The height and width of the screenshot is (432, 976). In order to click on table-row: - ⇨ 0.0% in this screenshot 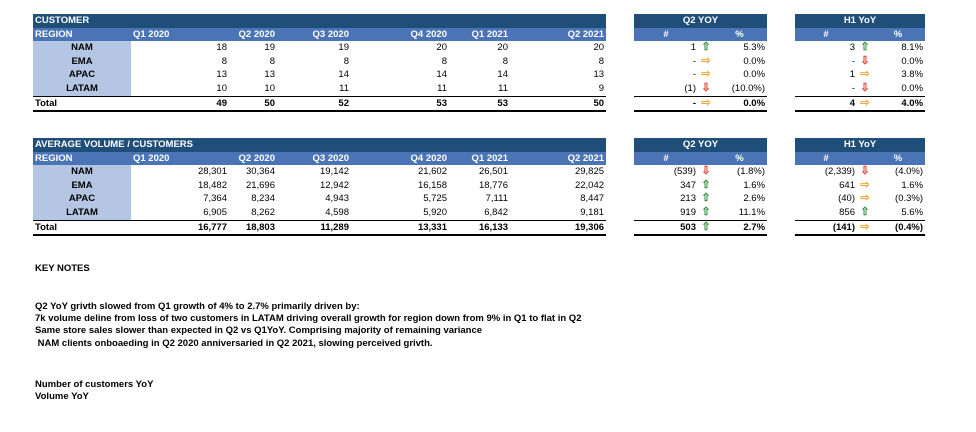, I will do `click(700, 62)`.